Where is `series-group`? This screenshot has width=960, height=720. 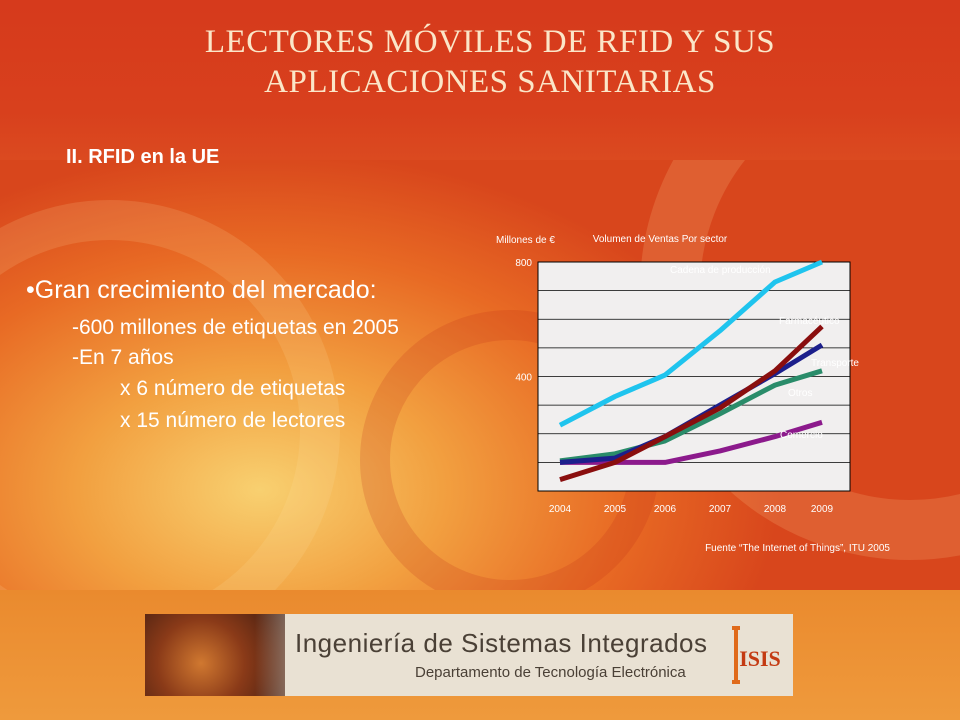 series-group is located at coordinates (691, 370).